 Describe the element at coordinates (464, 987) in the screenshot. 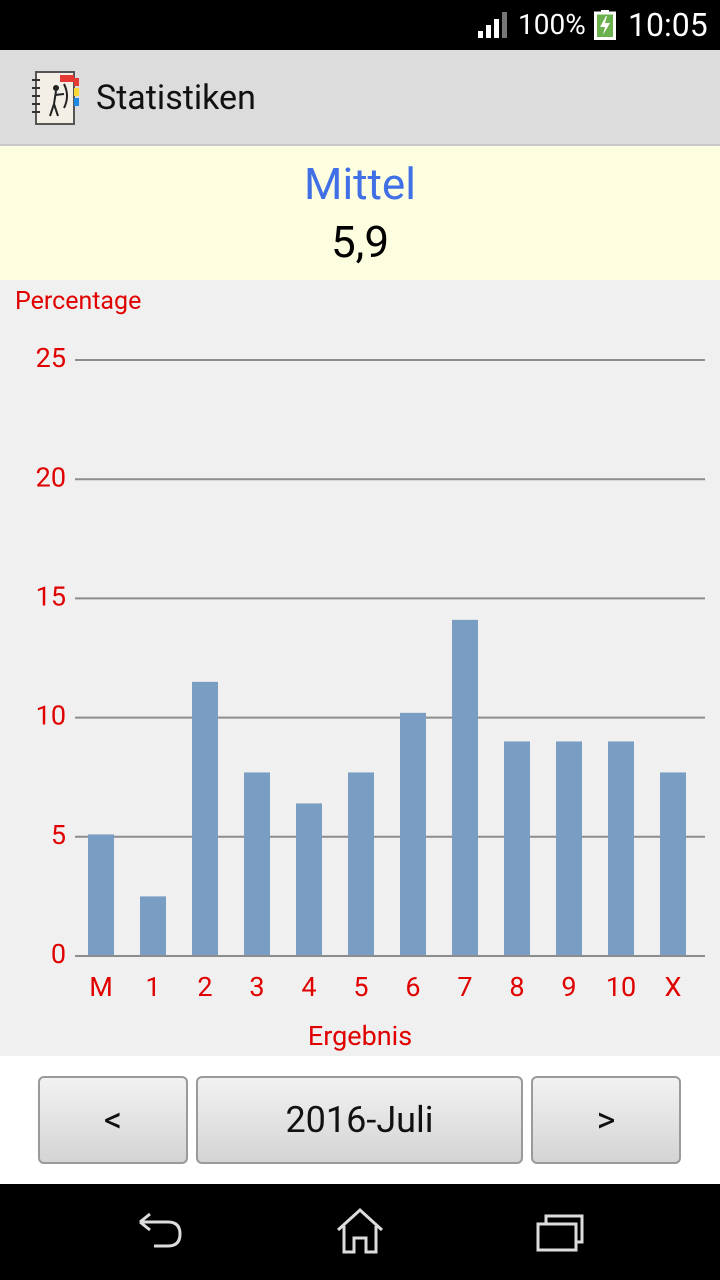

I see `x-tick-label: 7` at that location.